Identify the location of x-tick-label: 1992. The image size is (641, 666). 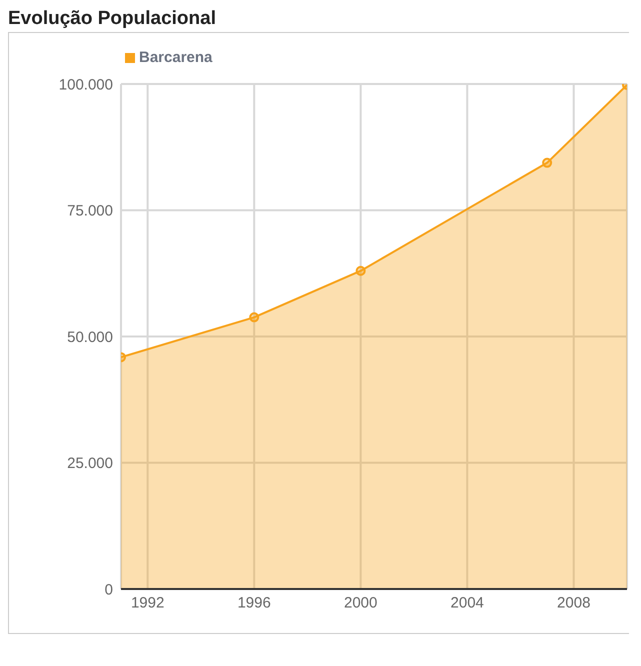
(147, 603).